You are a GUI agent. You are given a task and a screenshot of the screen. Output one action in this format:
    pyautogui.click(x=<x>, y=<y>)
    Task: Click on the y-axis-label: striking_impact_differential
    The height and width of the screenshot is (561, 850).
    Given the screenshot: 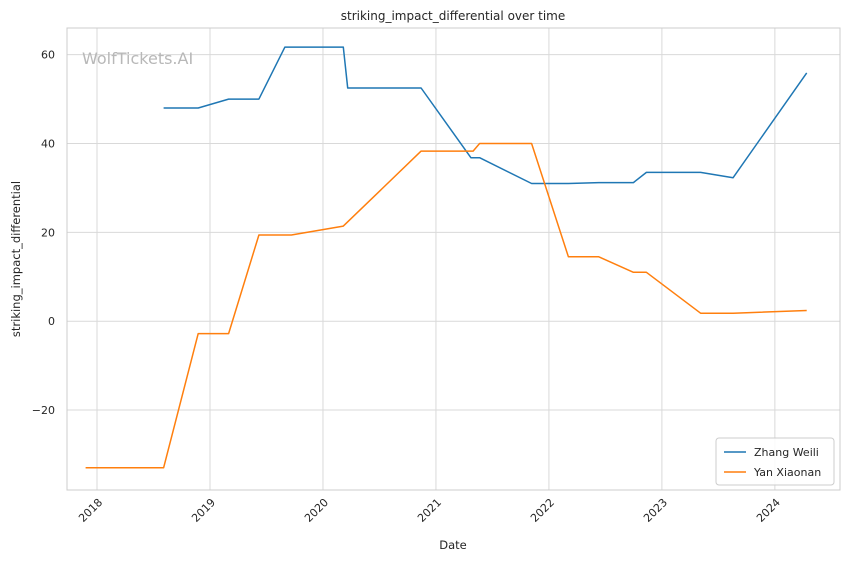 What is the action you would take?
    pyautogui.click(x=16, y=259)
    